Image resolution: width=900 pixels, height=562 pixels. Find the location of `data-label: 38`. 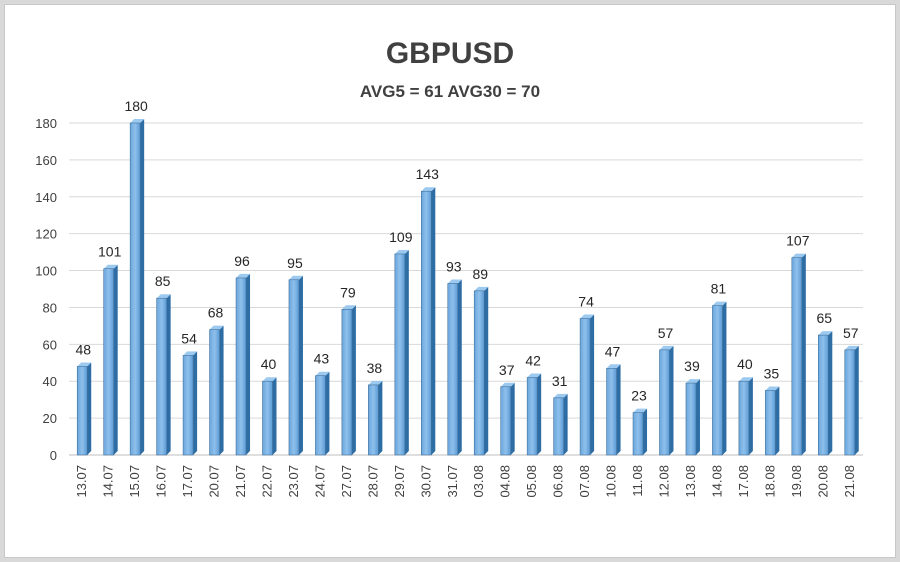

data-label: 38 is located at coordinates (375, 368).